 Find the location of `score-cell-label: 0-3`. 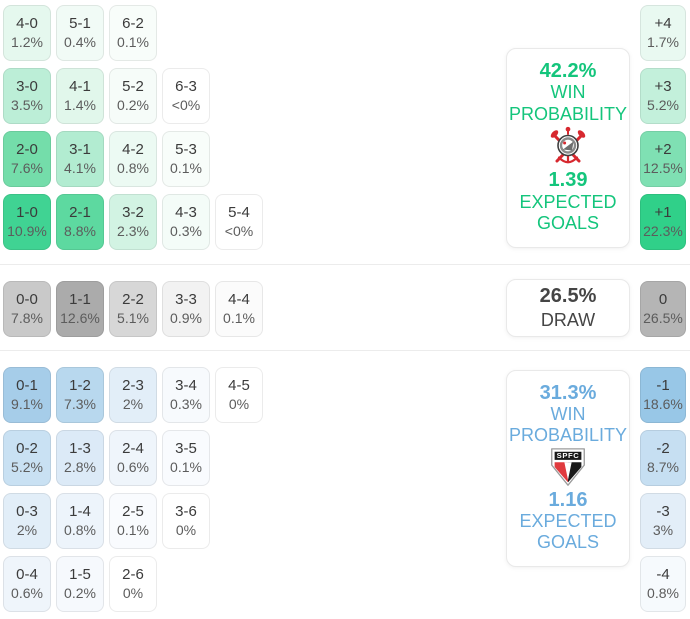

score-cell-label: 0-3 is located at coordinates (27, 511).